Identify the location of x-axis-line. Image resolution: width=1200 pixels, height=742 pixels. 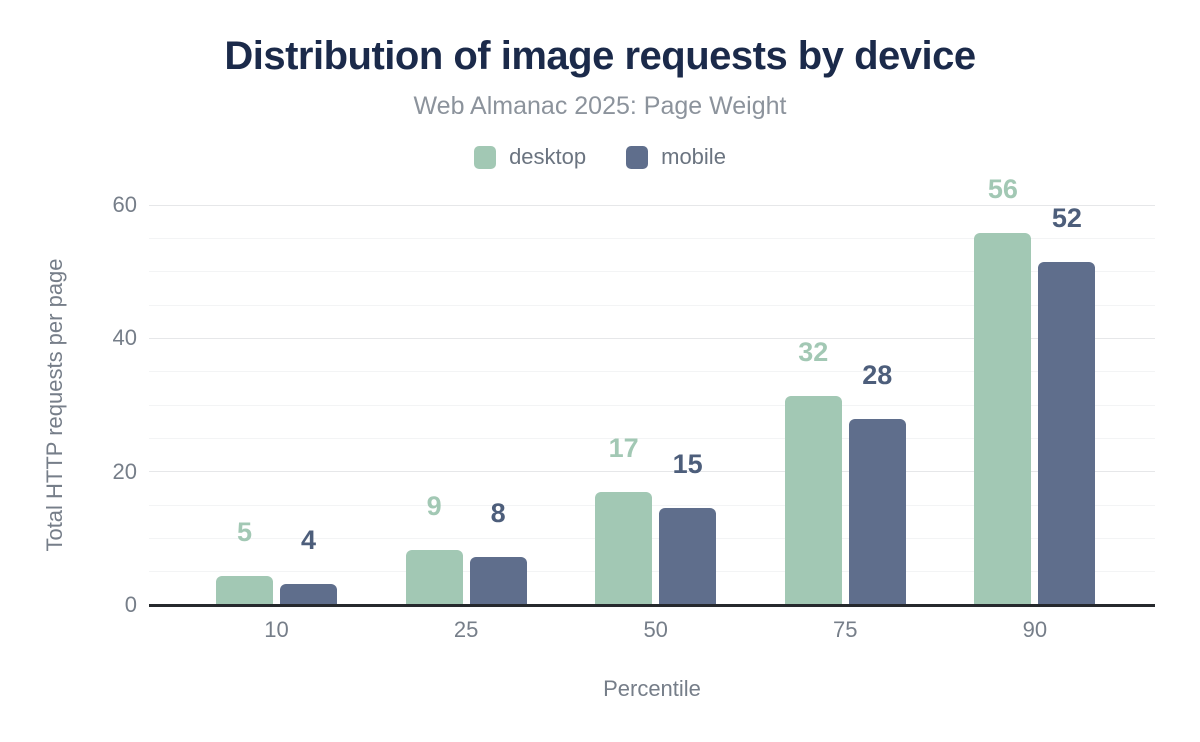
(652, 605).